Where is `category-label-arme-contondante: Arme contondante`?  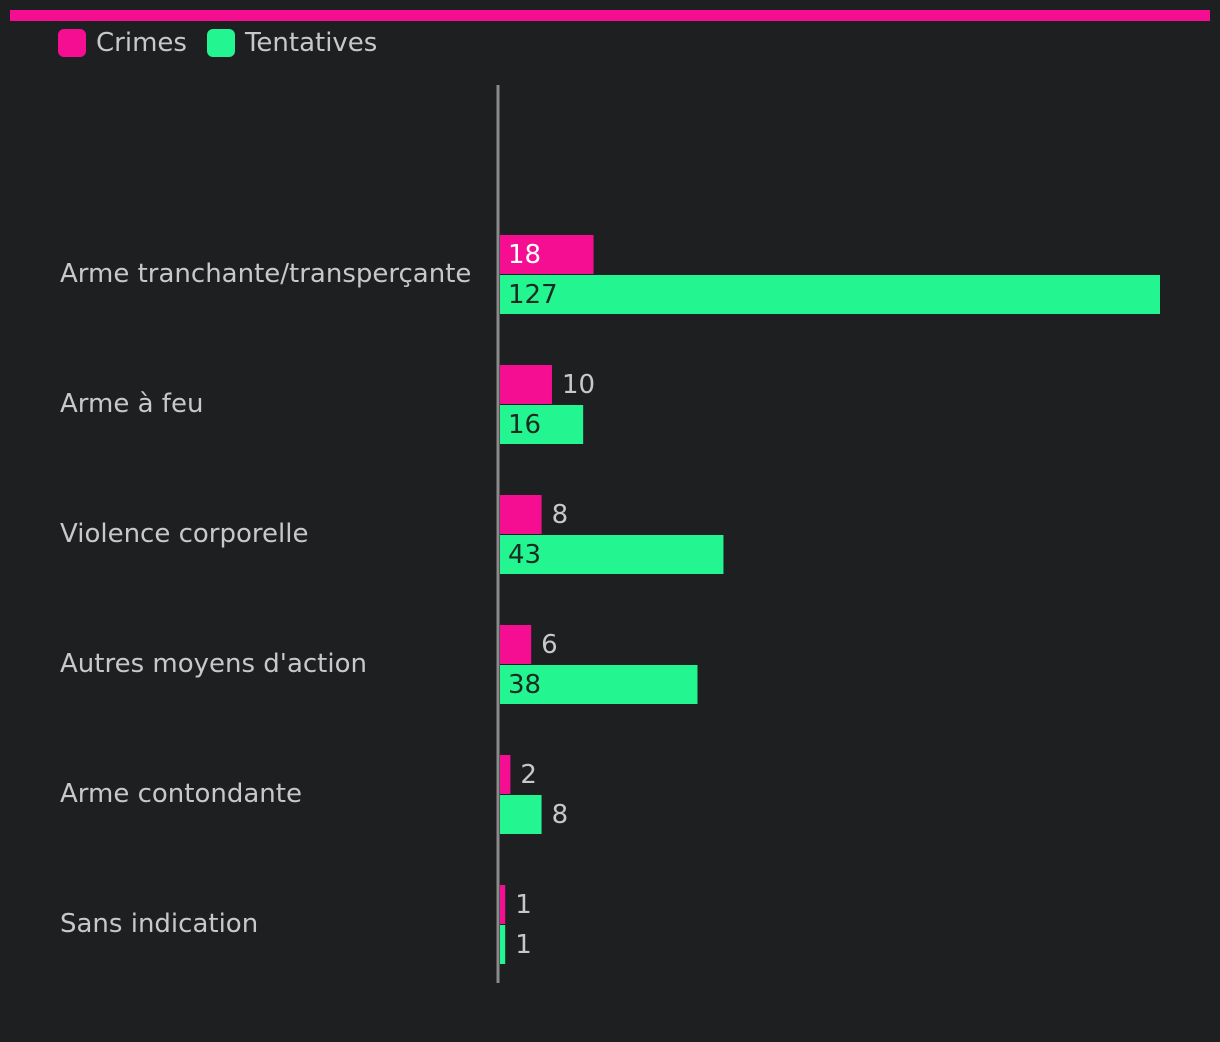
category-label-arme-contondante: Arme contondante is located at coordinates (181, 794).